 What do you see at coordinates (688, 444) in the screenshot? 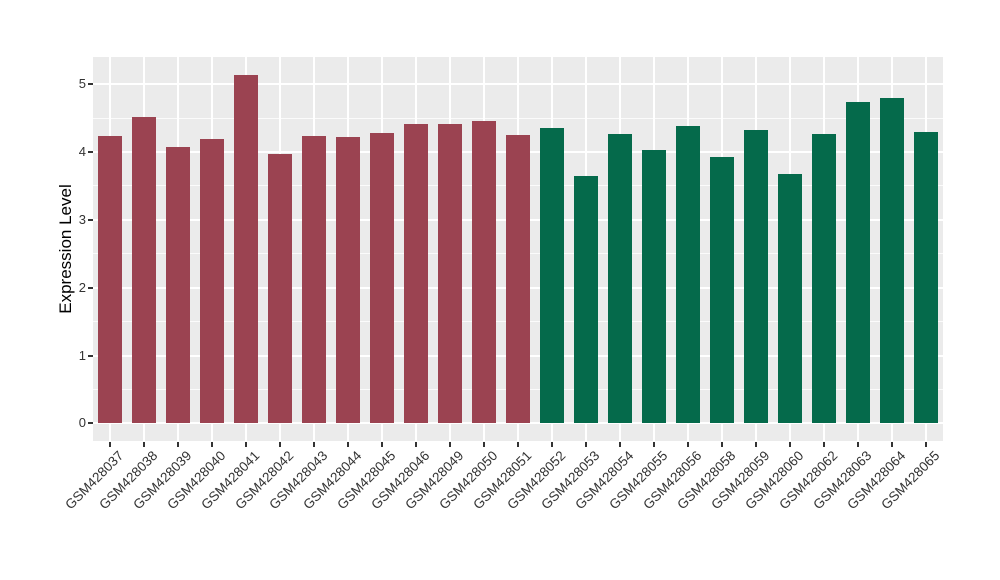
I see `x-tick-GSM428056` at bounding box center [688, 444].